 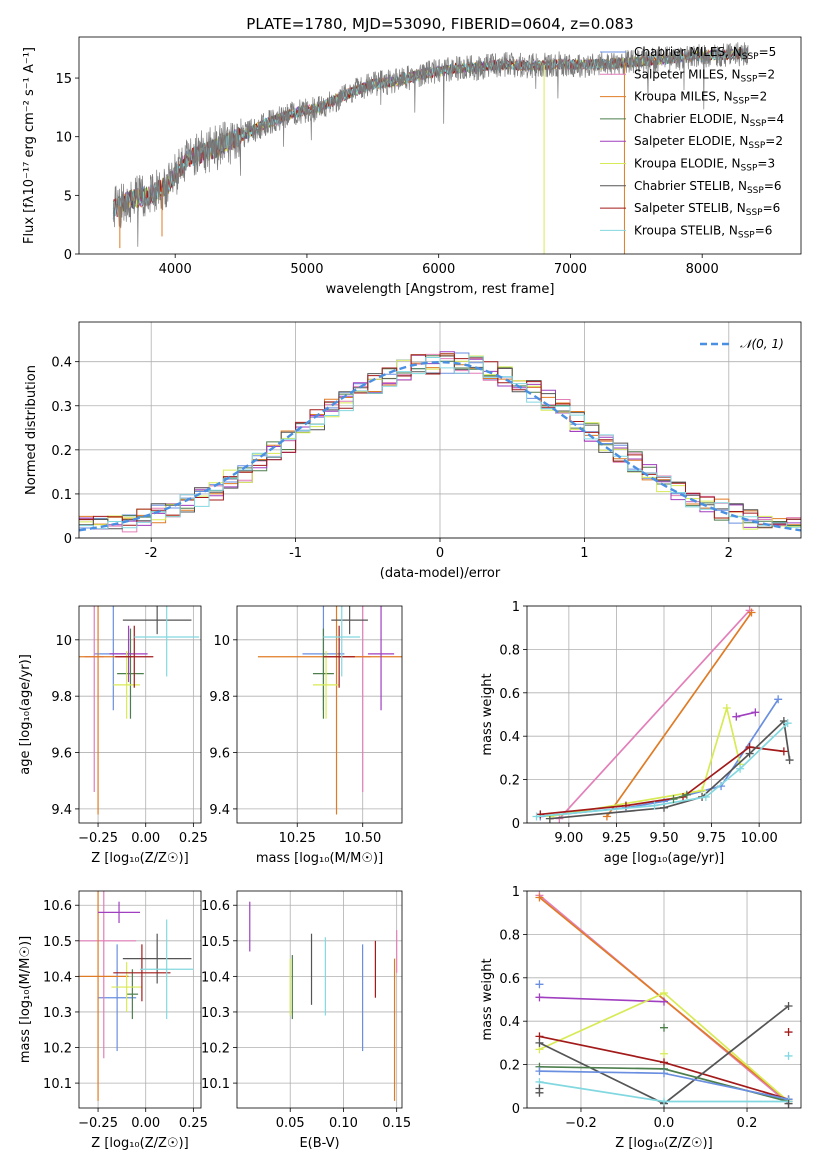 I want to click on x-tick-label: 8000, so click(x=702, y=269).